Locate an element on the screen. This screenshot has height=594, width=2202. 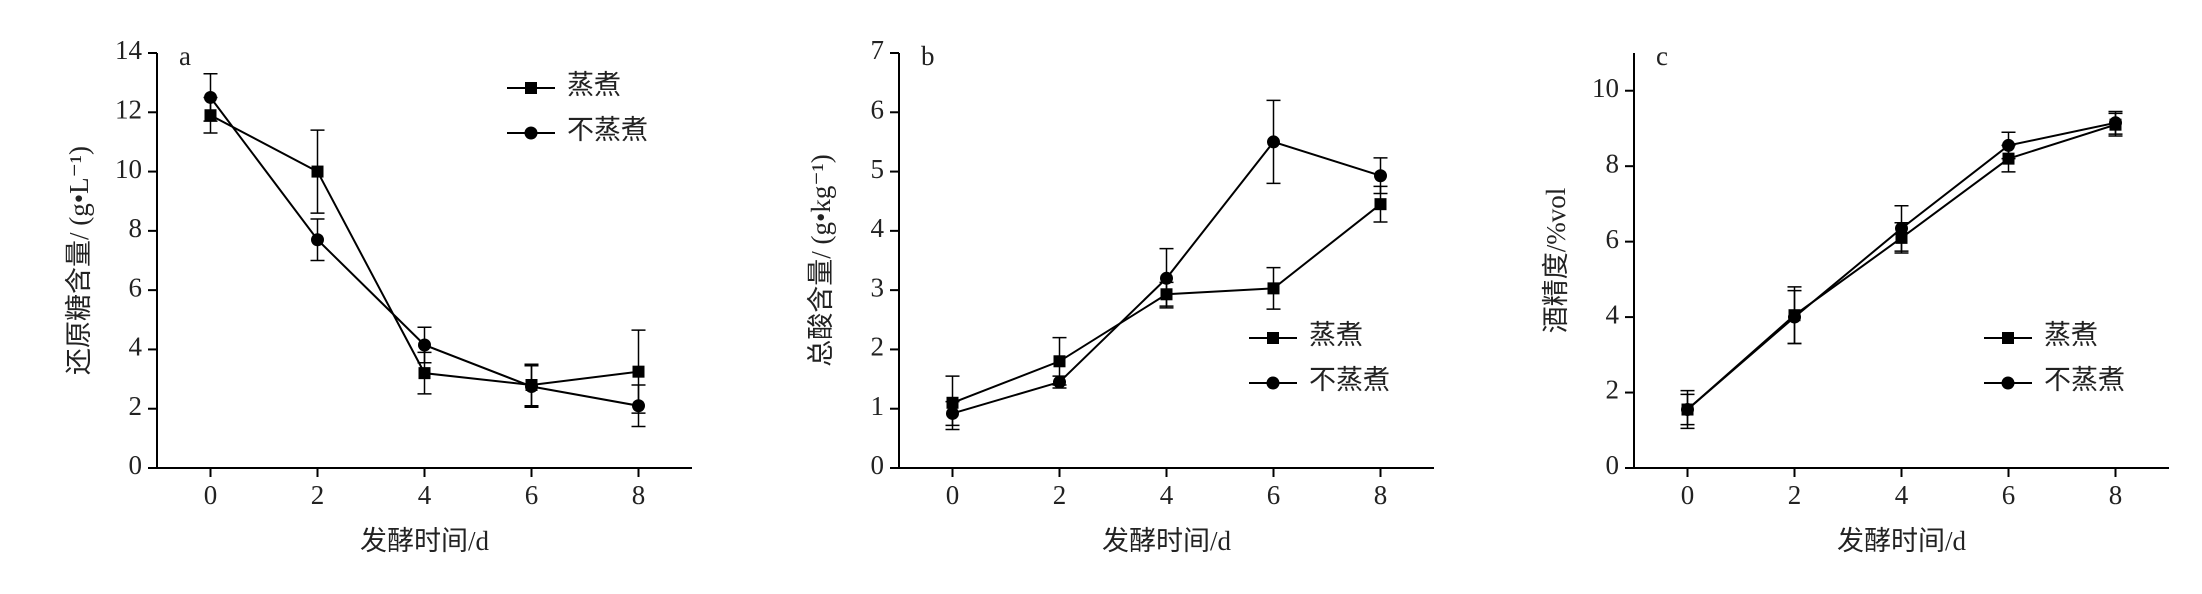
y-tick-label: 14 is located at coordinates (129, 50).